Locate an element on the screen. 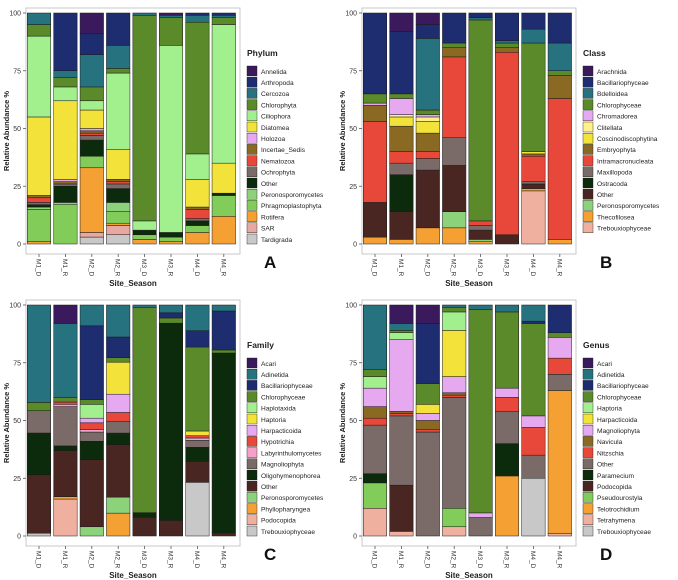  bar-stack-m1-d is located at coordinates (375, 128).